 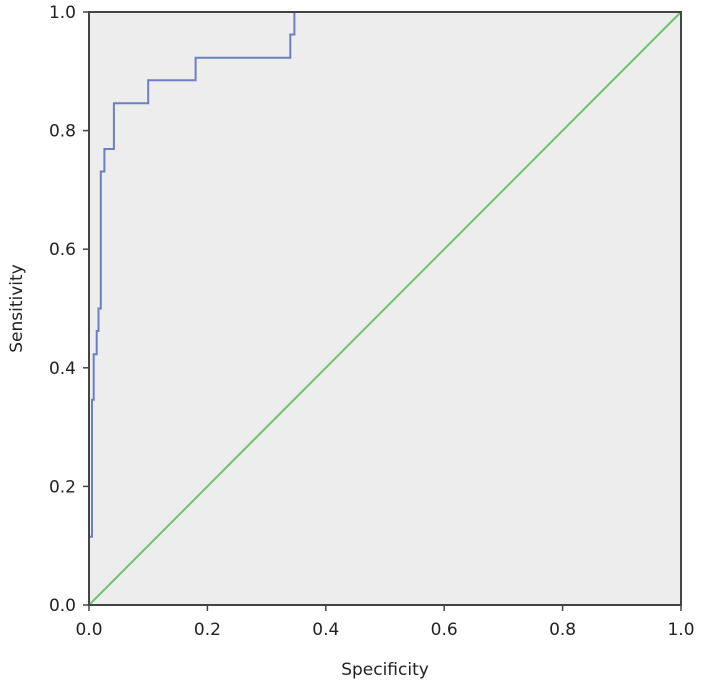 What do you see at coordinates (62, 369) in the screenshot?
I see `y-tick-label: 0.4` at bounding box center [62, 369].